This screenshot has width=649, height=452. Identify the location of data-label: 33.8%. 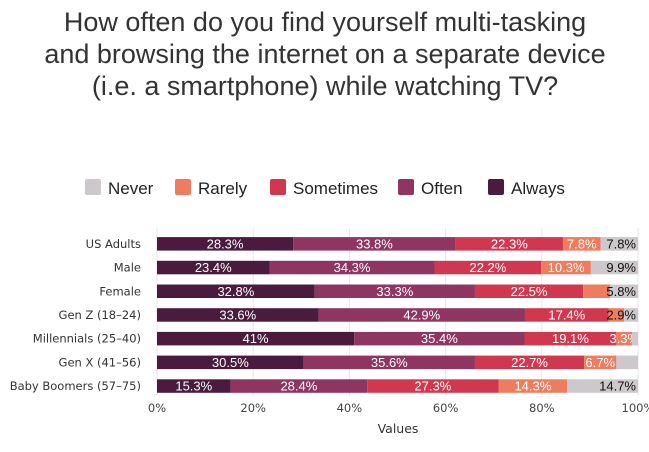
(374, 243).